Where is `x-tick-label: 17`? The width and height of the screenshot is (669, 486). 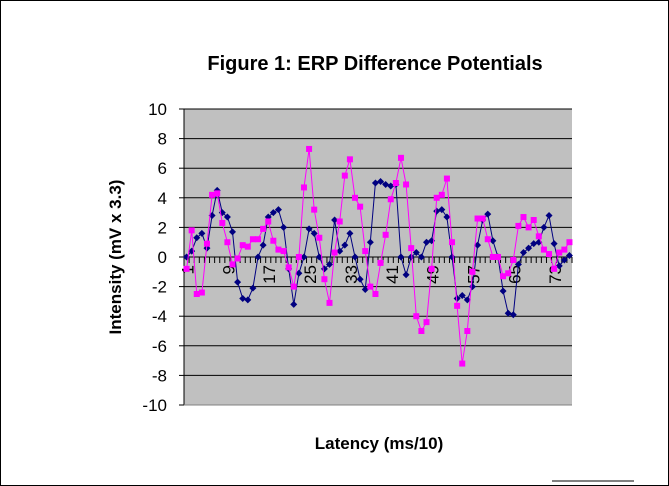 x-tick-label: 17 is located at coordinates (269, 274).